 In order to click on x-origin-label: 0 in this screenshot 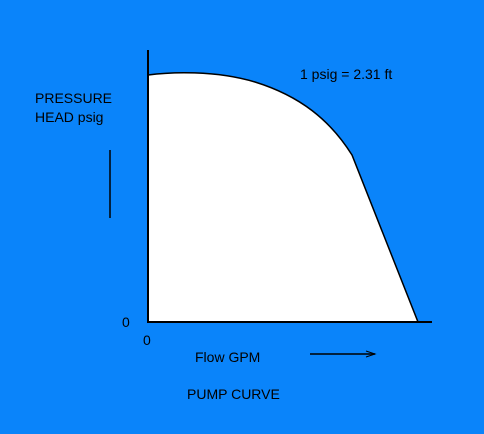, I will do `click(147, 340)`.